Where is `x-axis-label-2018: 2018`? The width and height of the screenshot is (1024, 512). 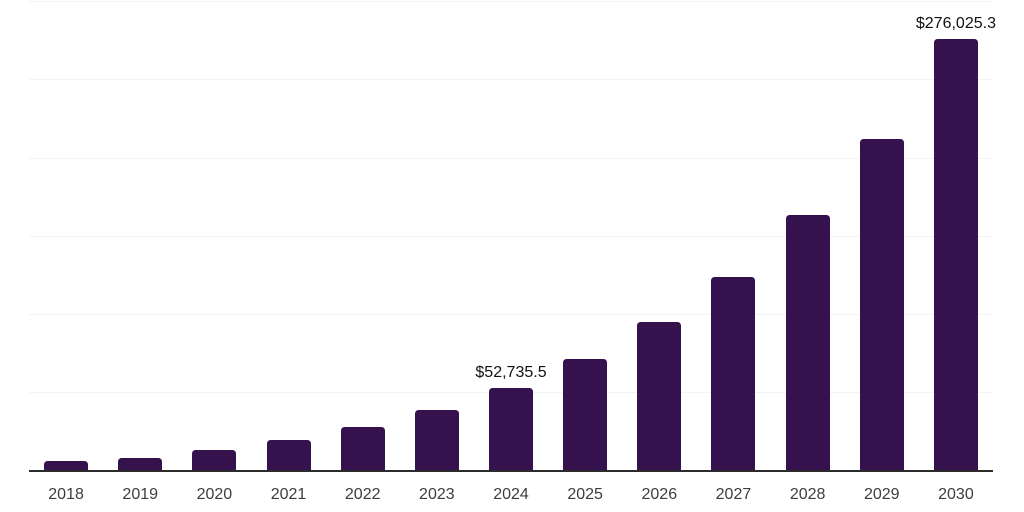
x-axis-label-2018: 2018 is located at coordinates (66, 494).